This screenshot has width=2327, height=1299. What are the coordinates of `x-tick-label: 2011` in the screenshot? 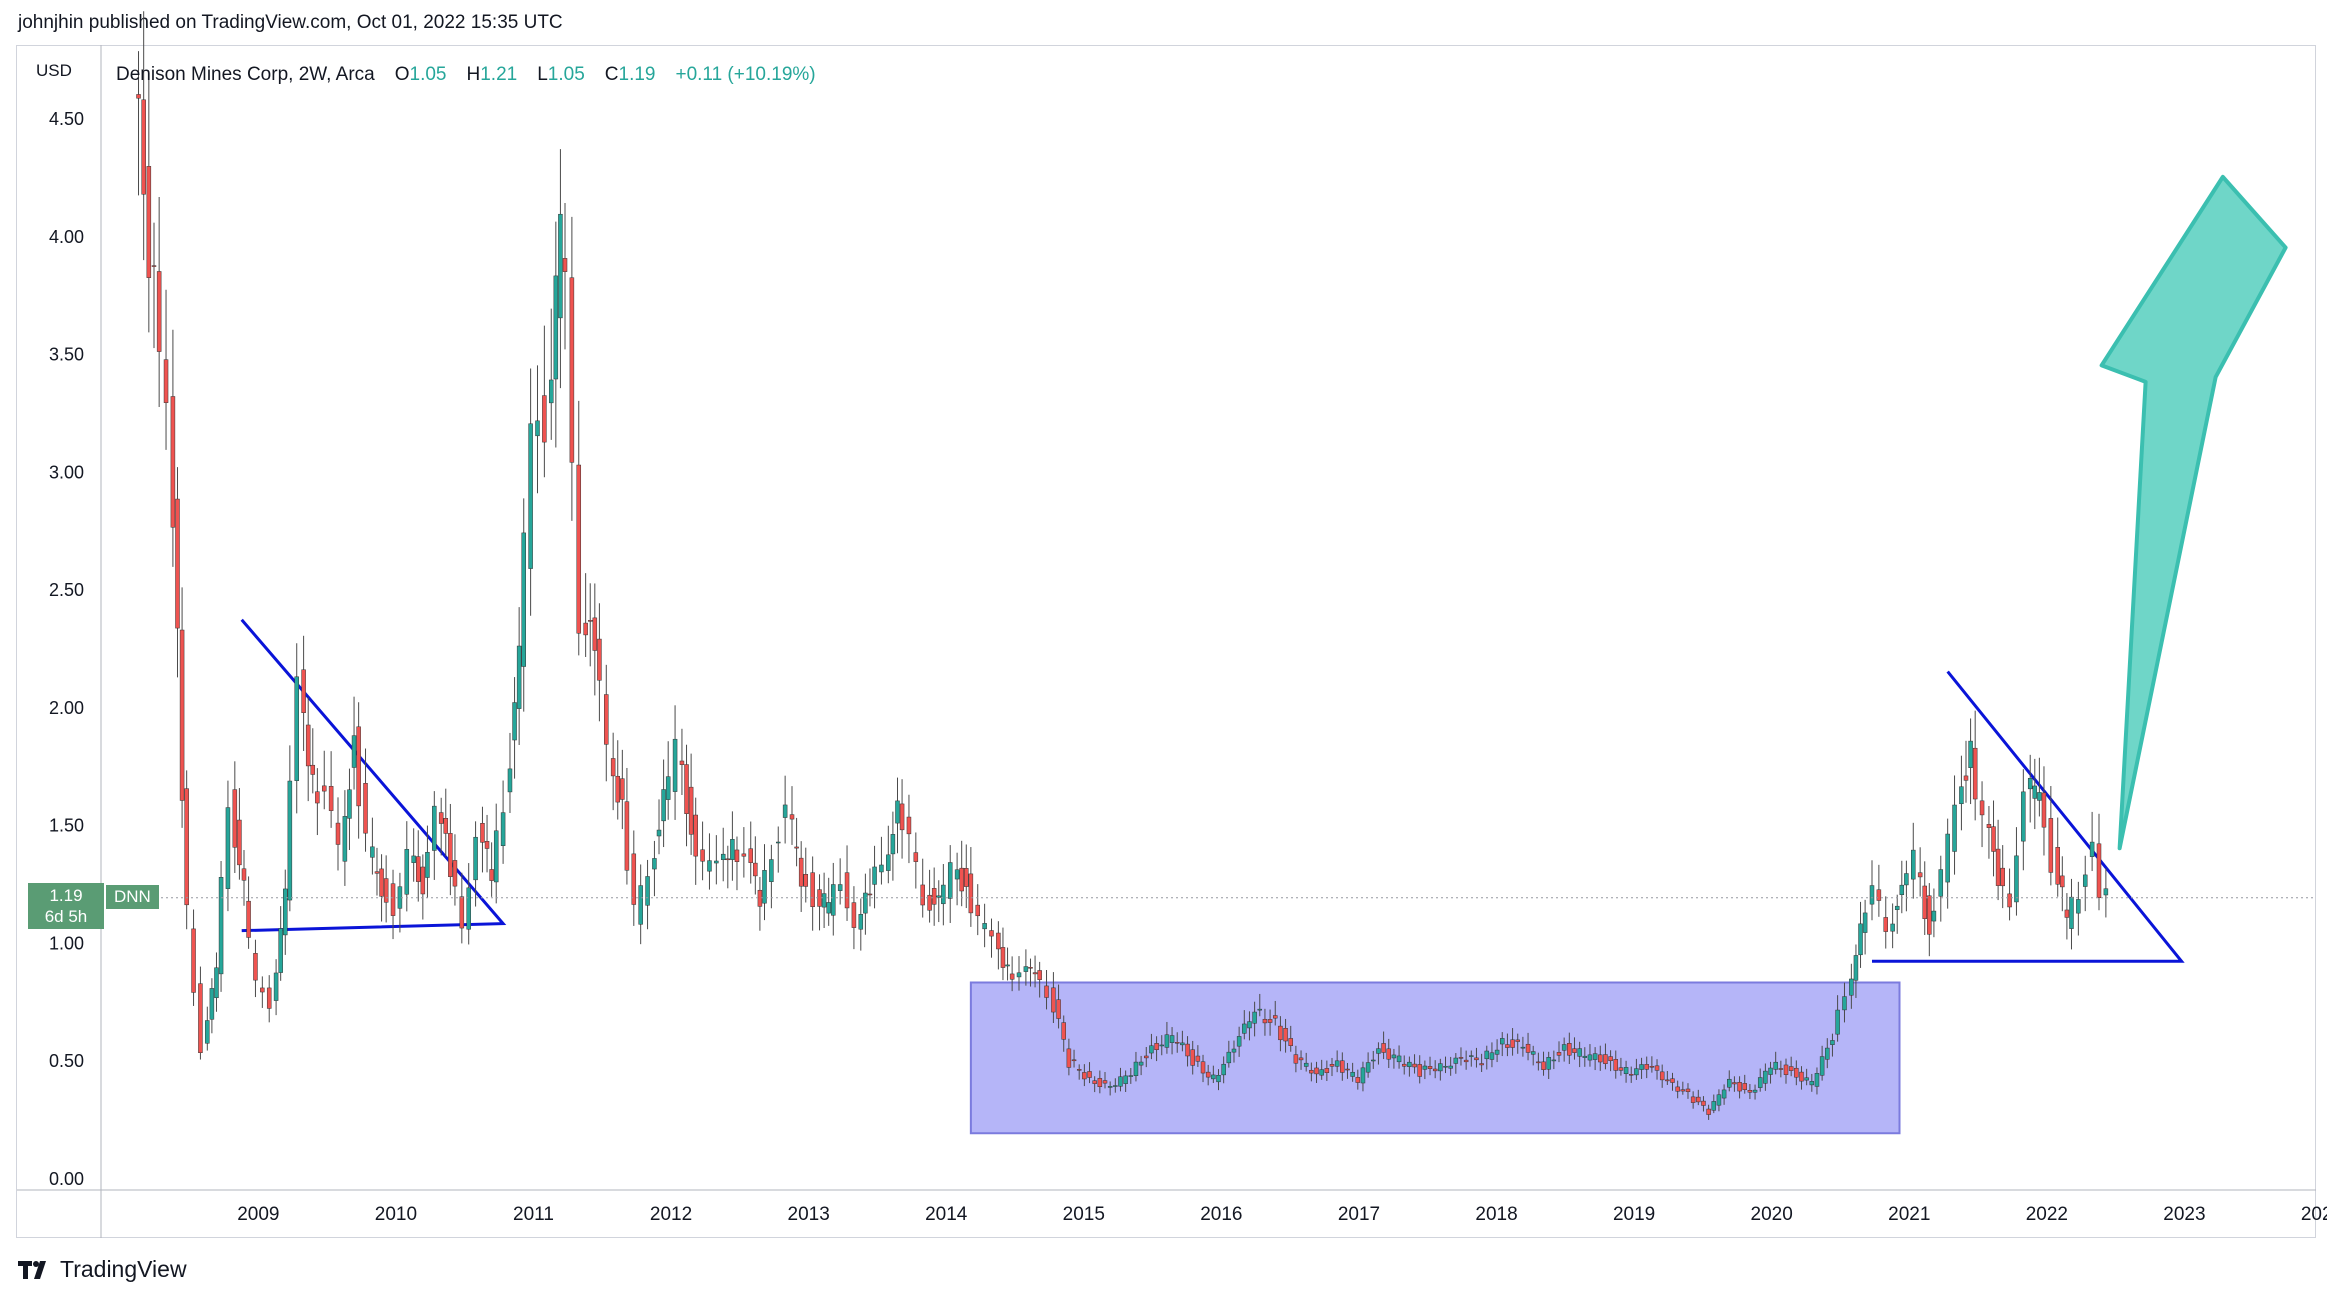 It's located at (533, 1214).